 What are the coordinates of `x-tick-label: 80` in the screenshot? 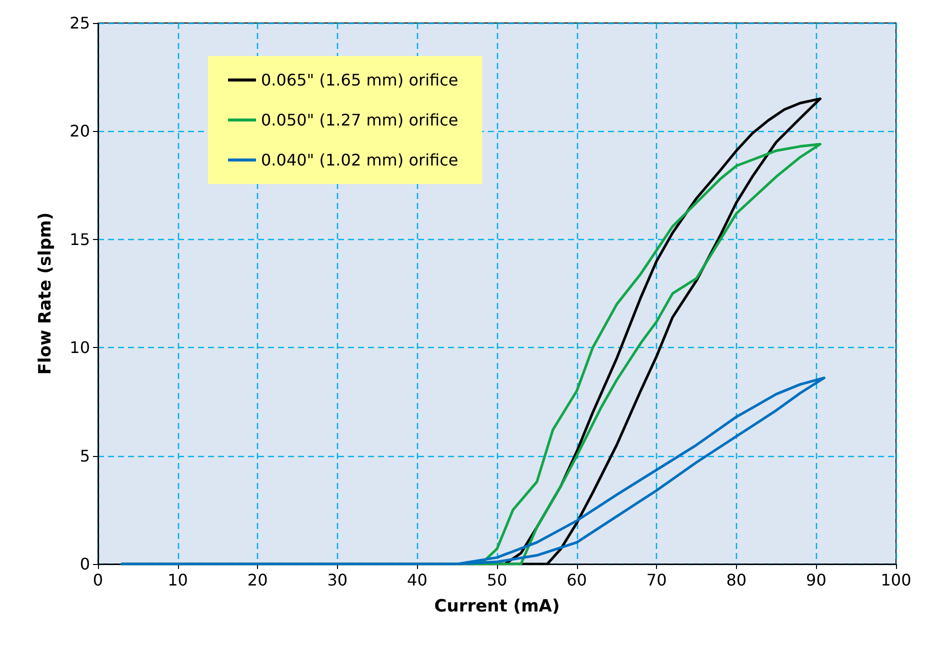 It's located at (736, 580).